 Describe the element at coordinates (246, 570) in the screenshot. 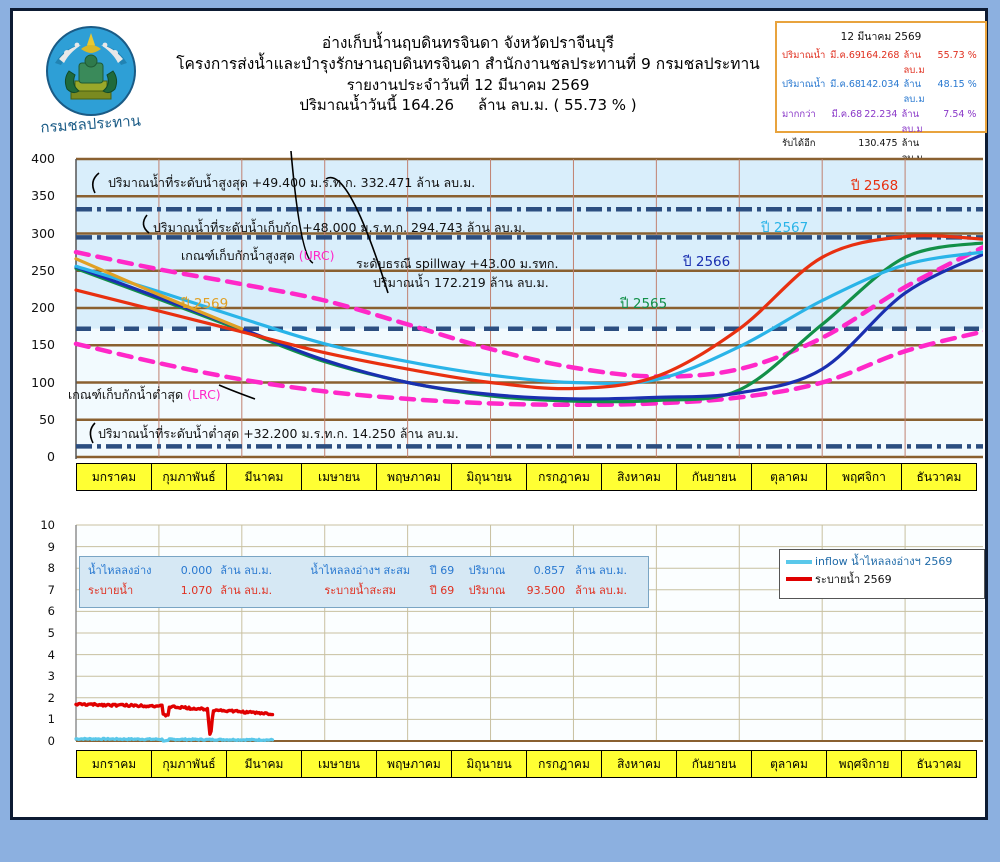

I see `inflow-unit: ล้าน ลบ.ม.` at that location.